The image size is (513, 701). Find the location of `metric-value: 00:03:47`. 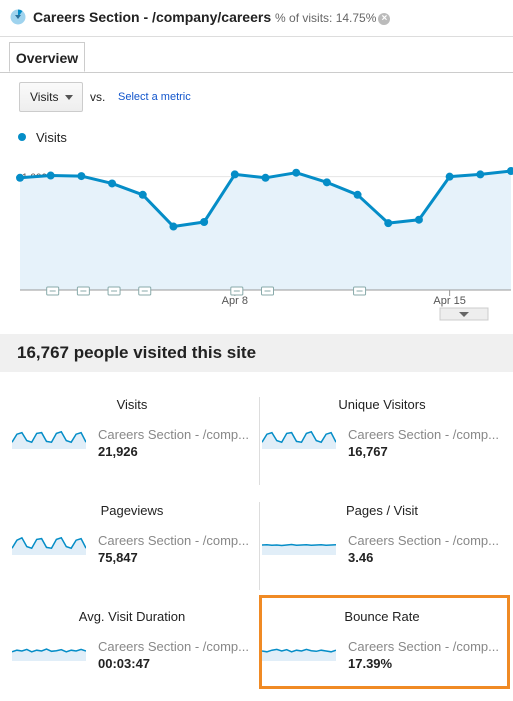

metric-value: 00:03:47 is located at coordinates (124, 663).